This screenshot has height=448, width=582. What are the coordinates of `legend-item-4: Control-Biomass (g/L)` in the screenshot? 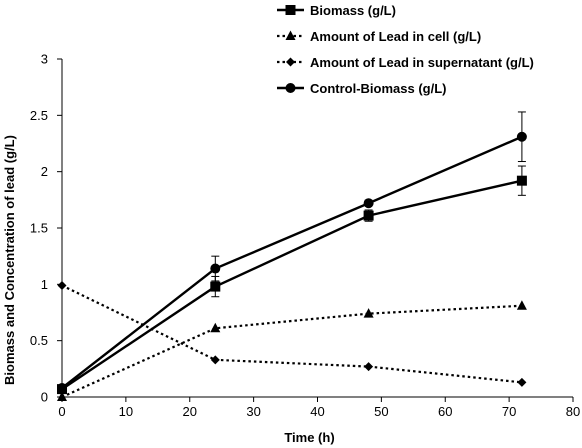 It's located at (362, 88).